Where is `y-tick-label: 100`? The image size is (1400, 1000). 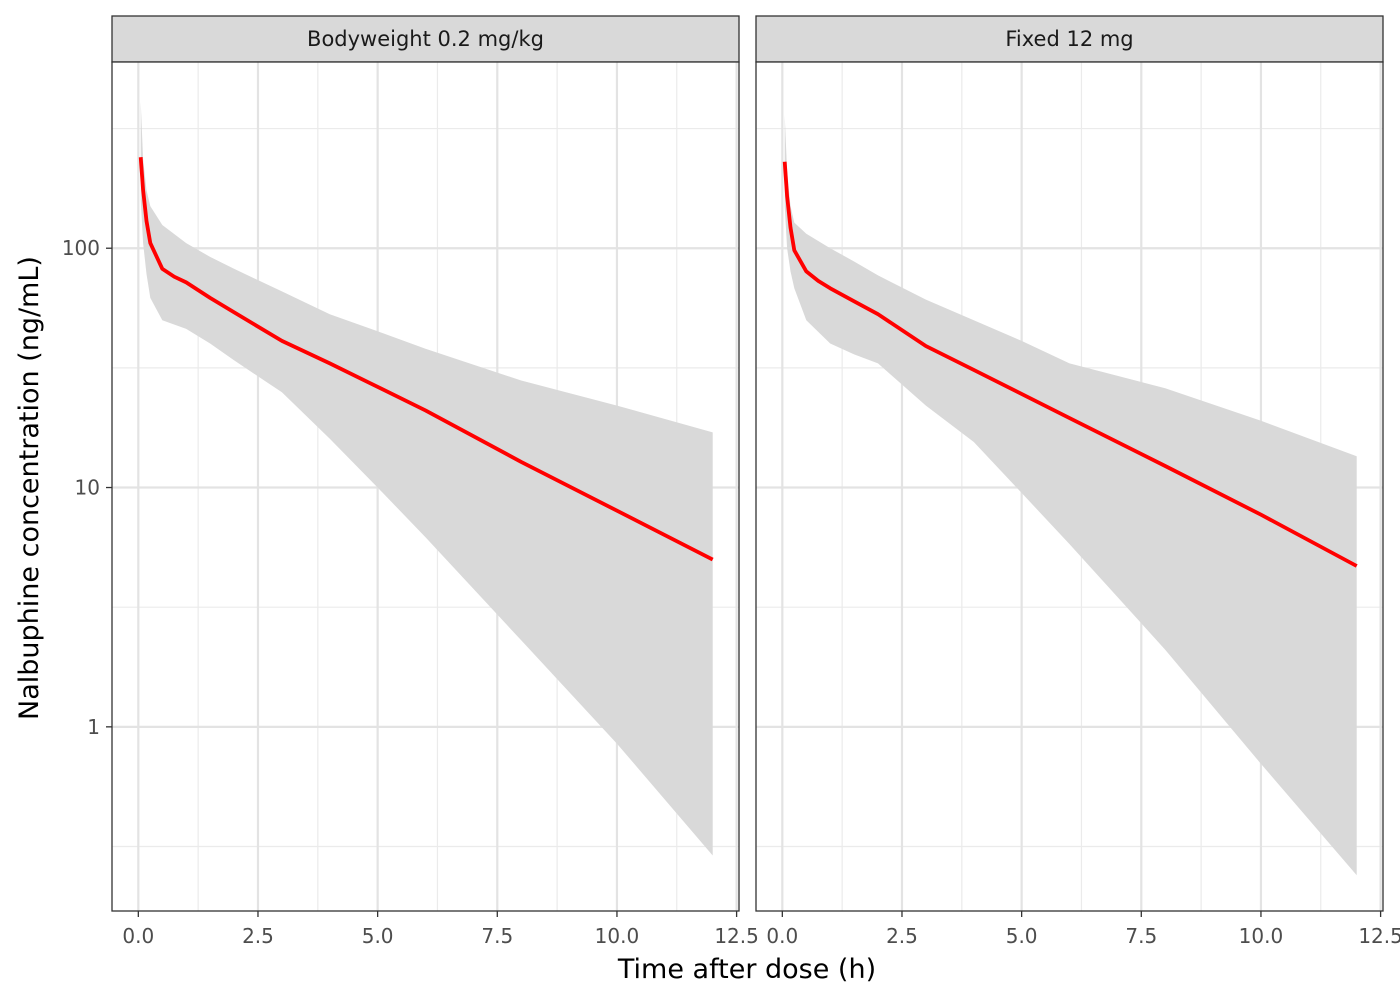
y-tick-label: 100 is located at coordinates (81, 248).